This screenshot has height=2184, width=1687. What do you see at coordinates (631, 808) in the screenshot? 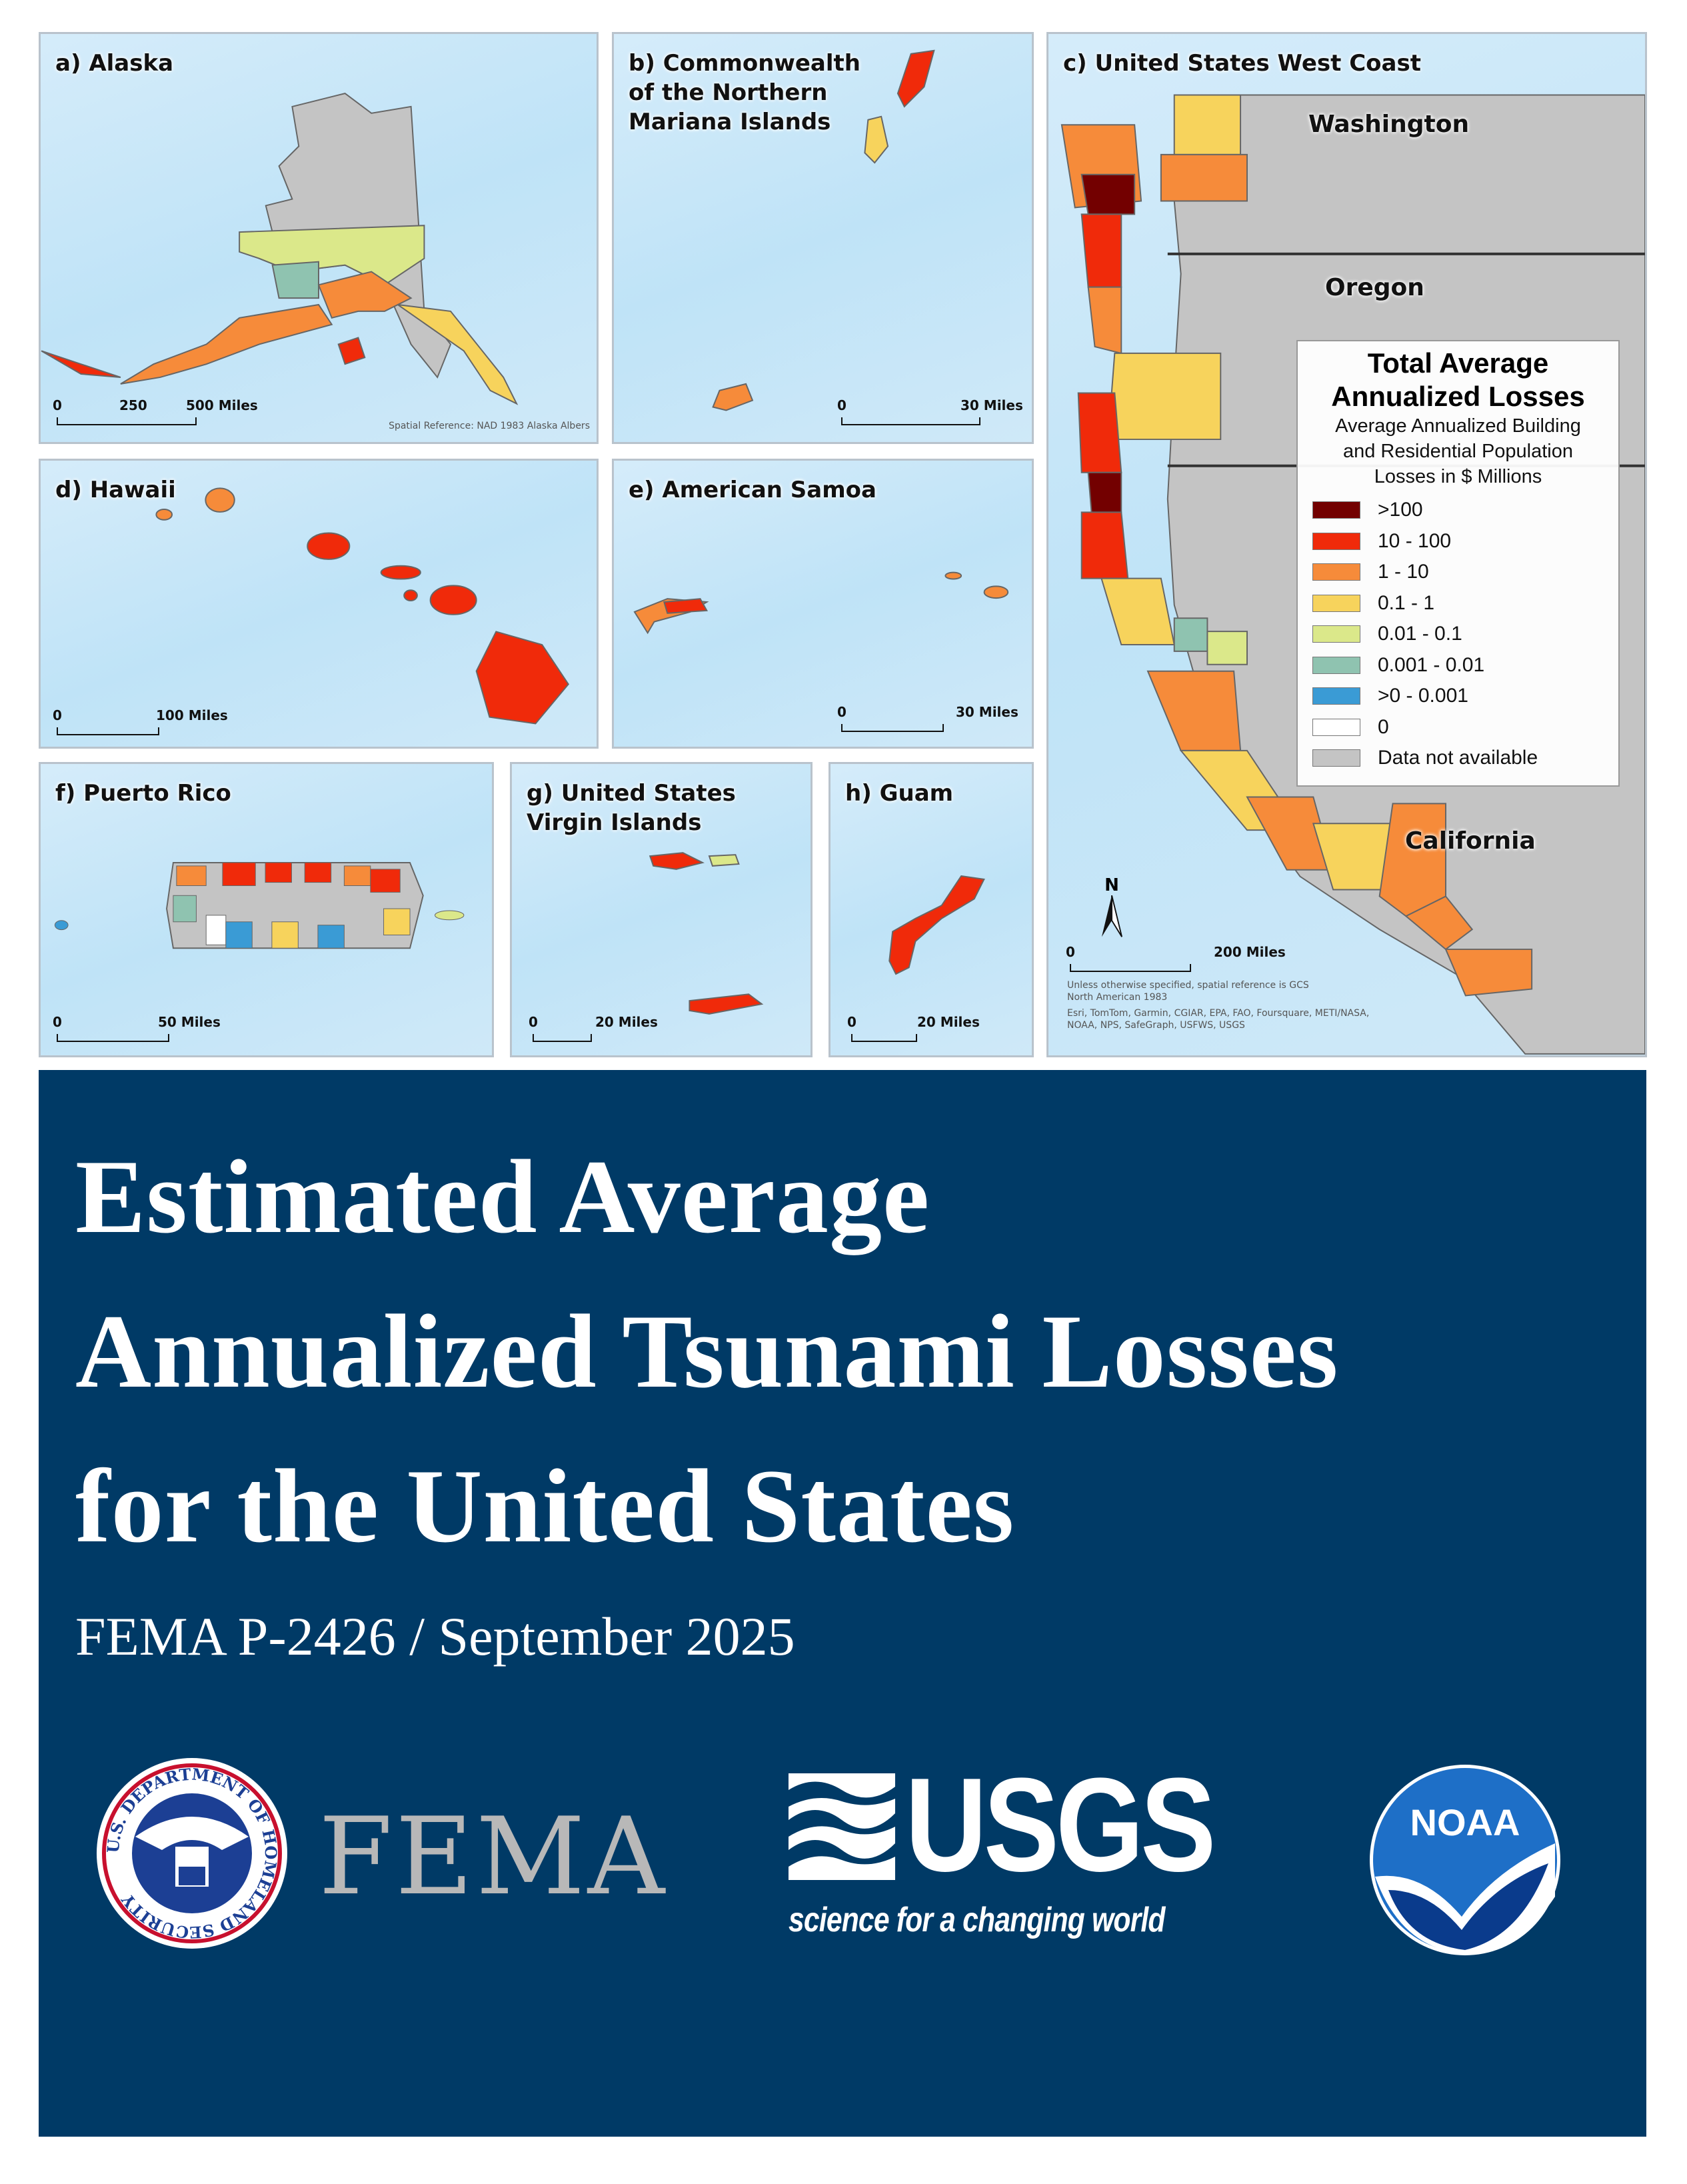
I see `panel-label: g) United States Virgin Islands` at bounding box center [631, 808].